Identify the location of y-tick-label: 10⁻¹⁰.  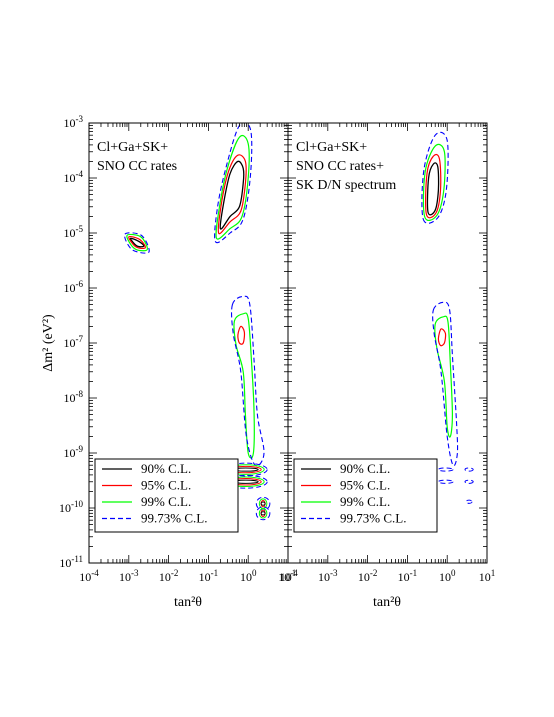
(71, 507).